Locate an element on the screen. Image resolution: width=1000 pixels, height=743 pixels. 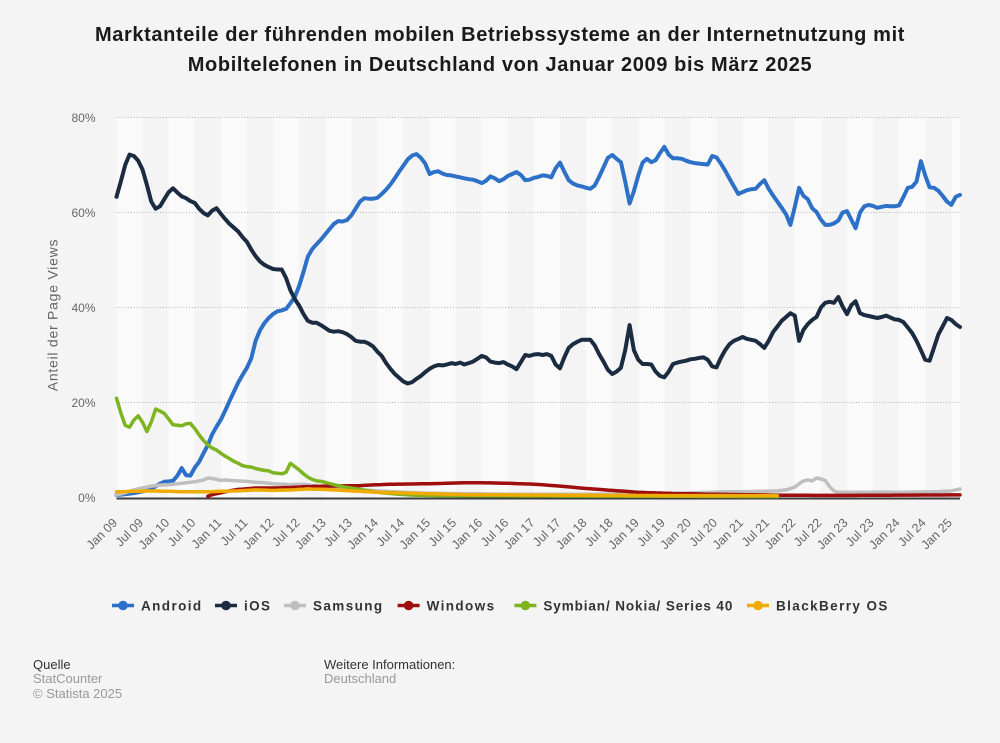
svg-text: Anteil der Page Views is located at coordinates (53, 315).